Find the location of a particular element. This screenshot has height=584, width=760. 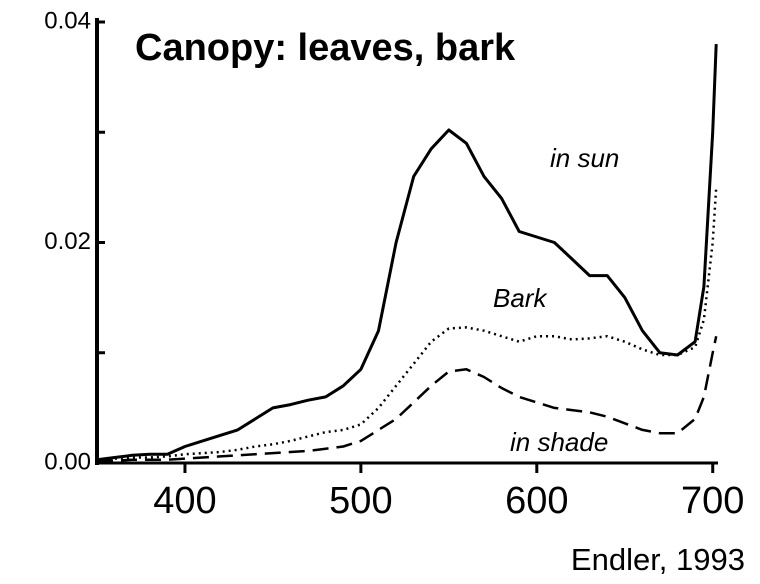

x-tick-label: 500 is located at coordinates (360, 501).